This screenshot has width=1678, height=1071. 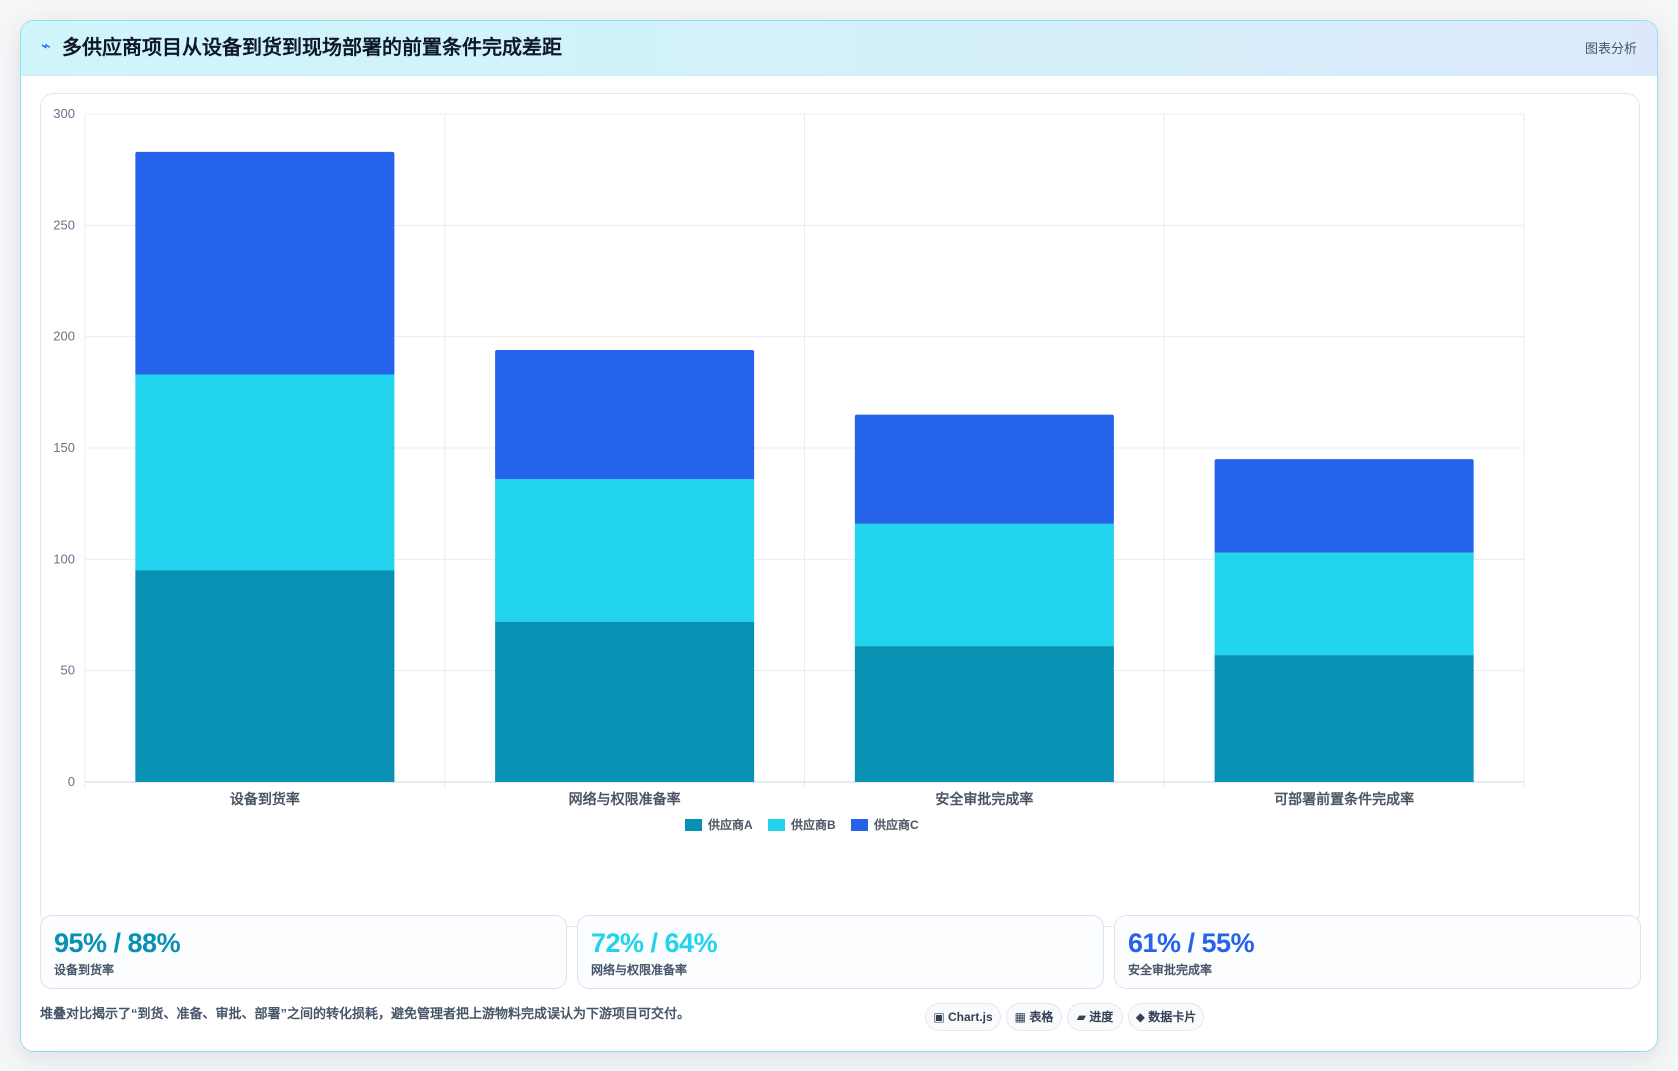 I want to click on chip-data-card: ◆ 数据卡片, so click(x=1166, y=1017).